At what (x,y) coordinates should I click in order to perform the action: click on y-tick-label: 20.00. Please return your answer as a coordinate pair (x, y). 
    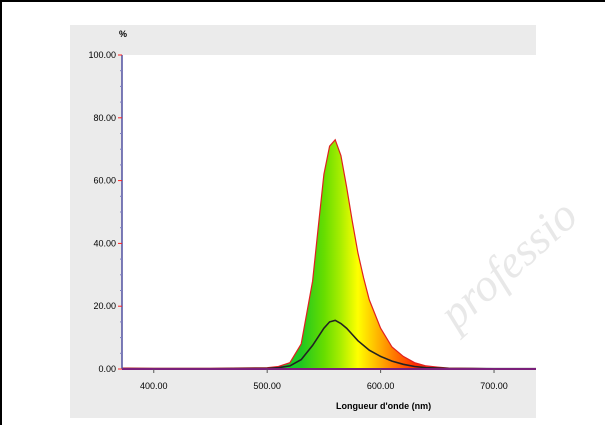
    Looking at the image, I should click on (104, 306).